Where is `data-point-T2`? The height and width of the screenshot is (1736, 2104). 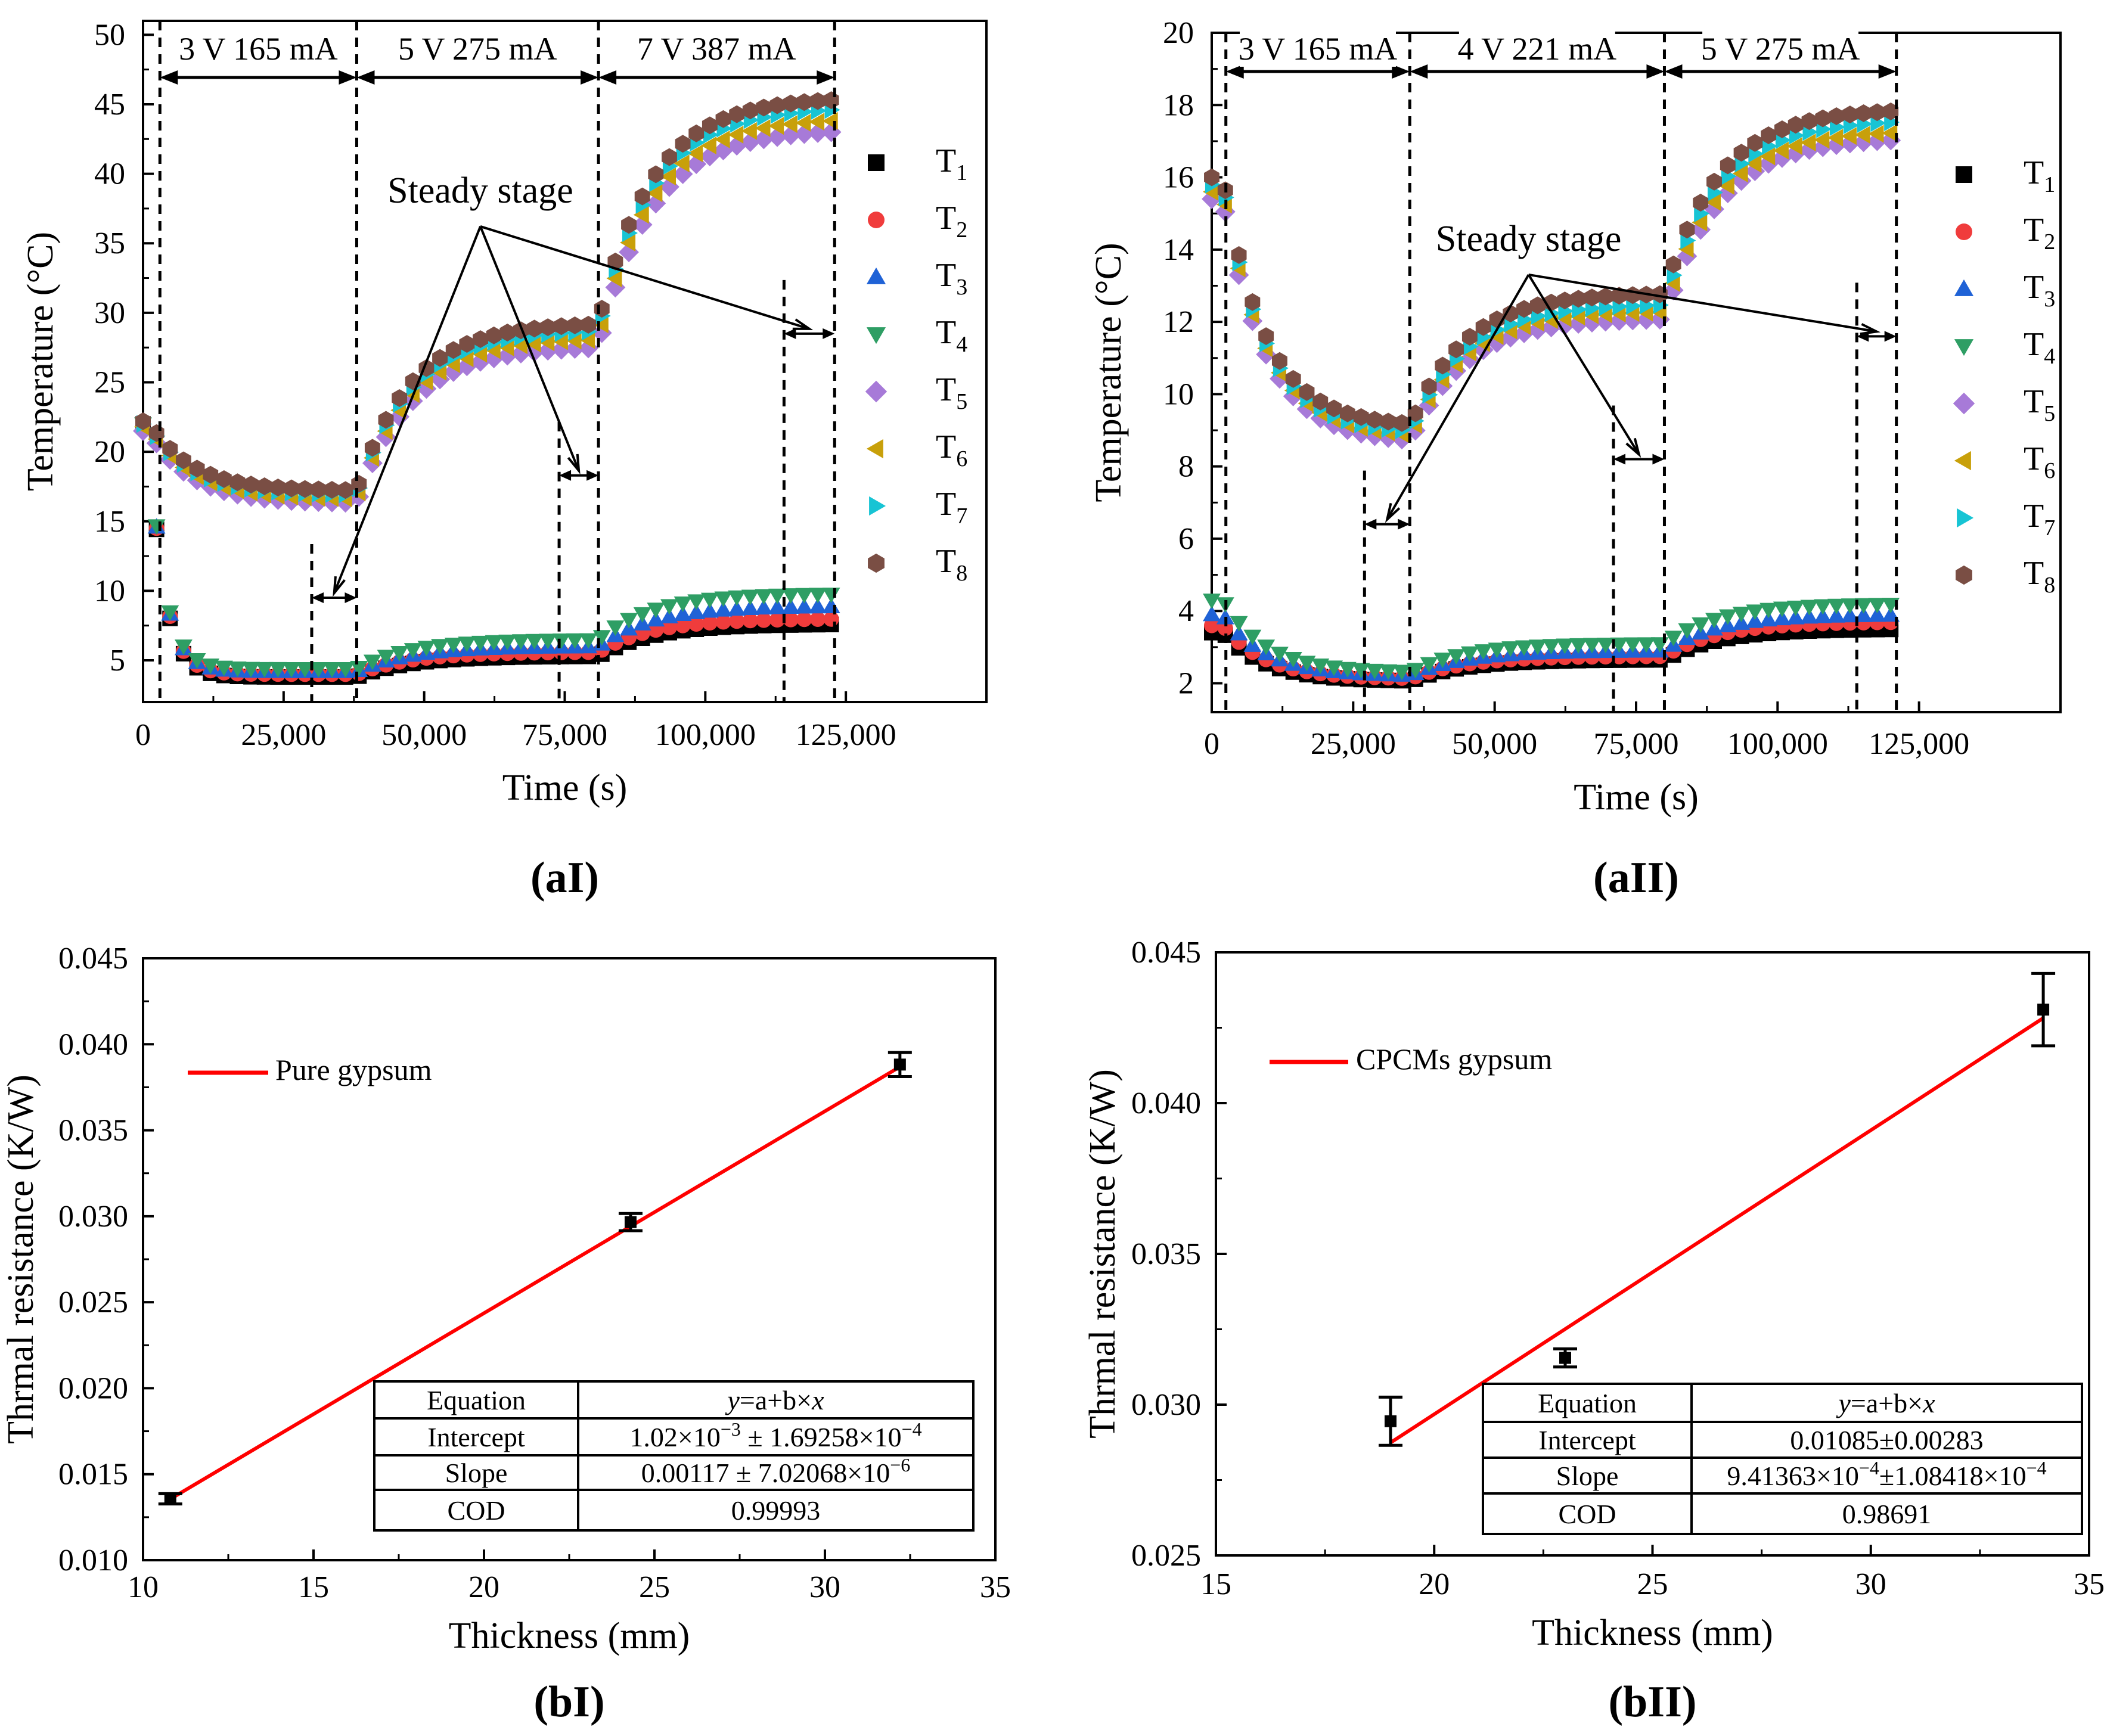 data-point-T2 is located at coordinates (710, 623).